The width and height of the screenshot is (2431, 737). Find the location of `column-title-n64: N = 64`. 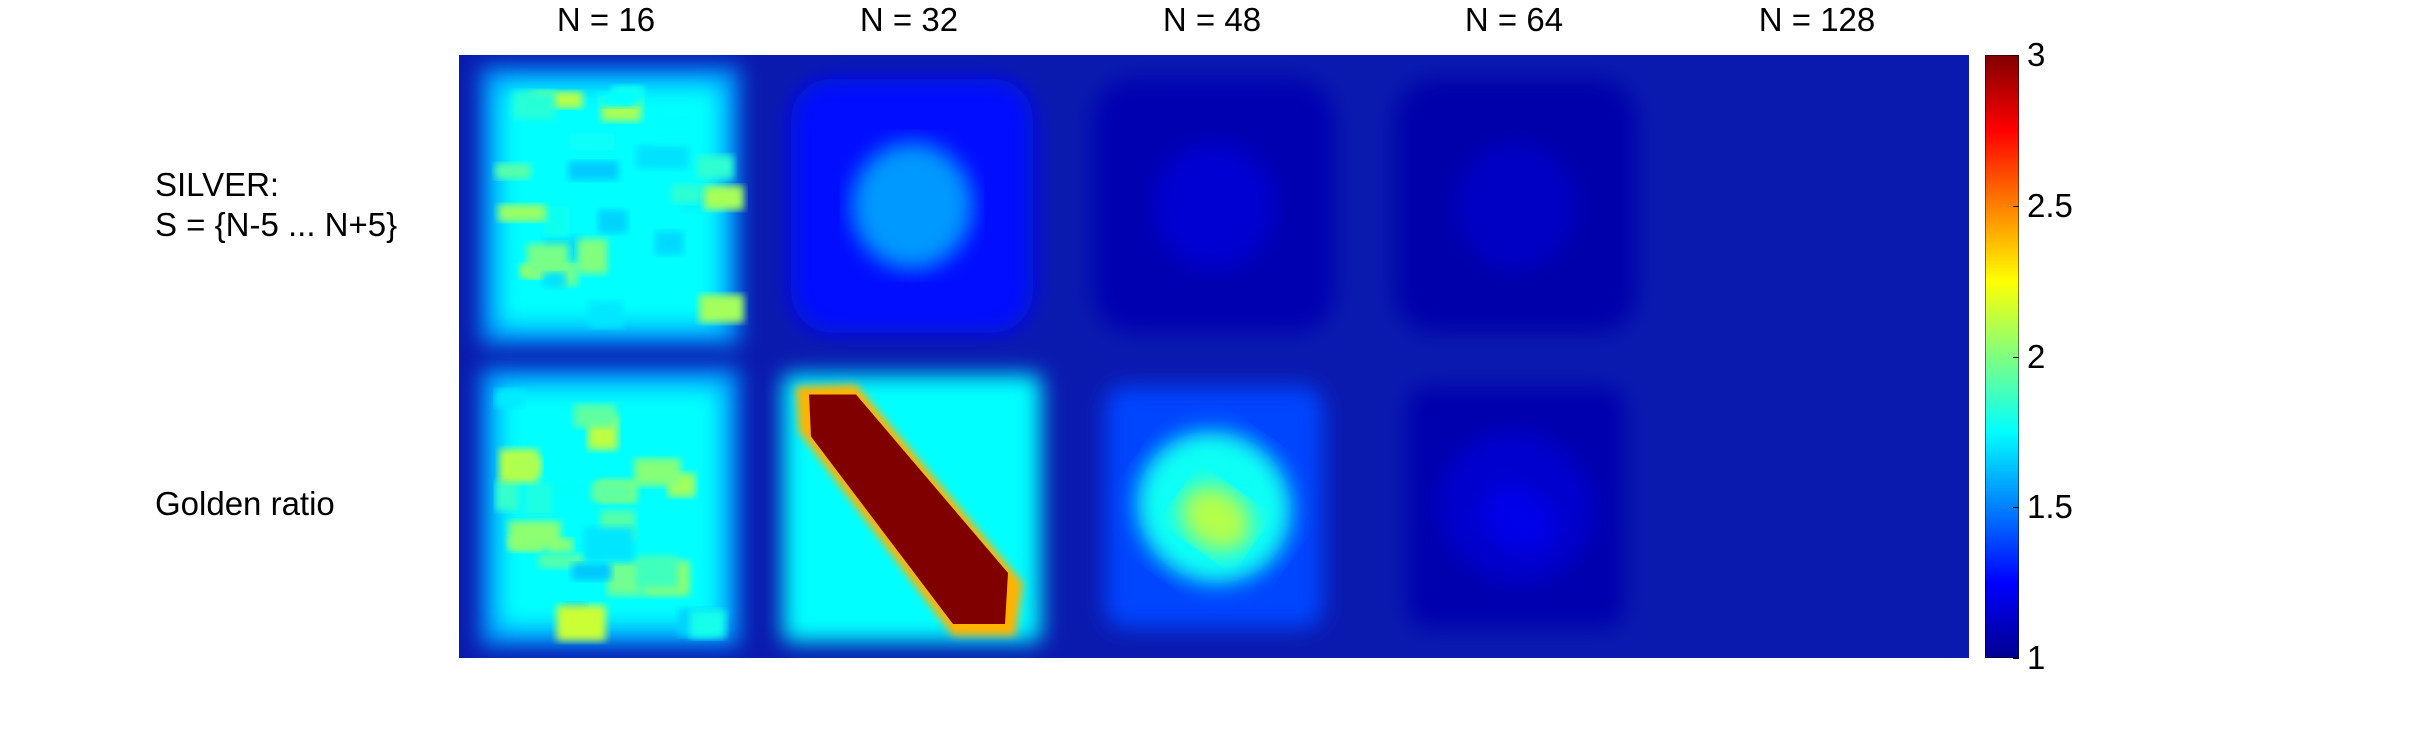

column-title-n64: N = 64 is located at coordinates (1514, 19).